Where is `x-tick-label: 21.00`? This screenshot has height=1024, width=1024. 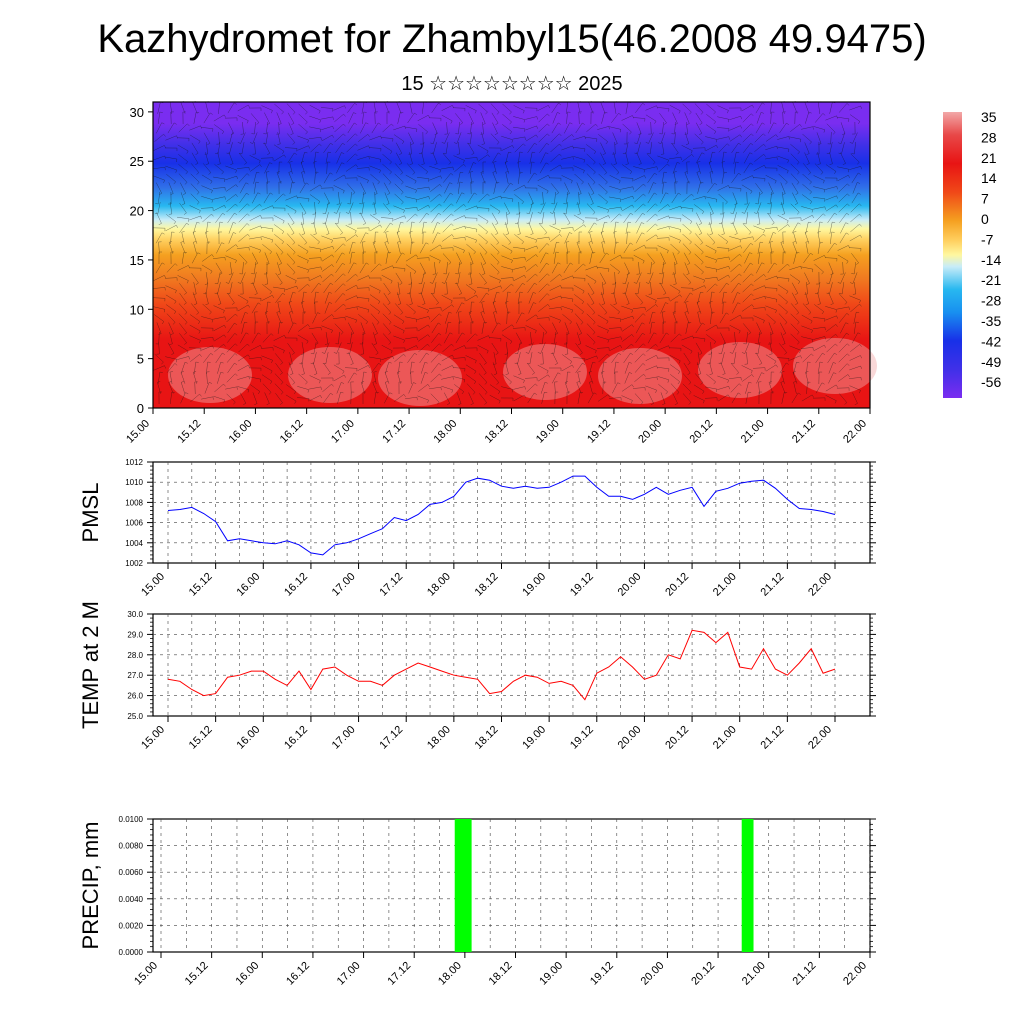 x-tick-label: 21.00 is located at coordinates (725, 738).